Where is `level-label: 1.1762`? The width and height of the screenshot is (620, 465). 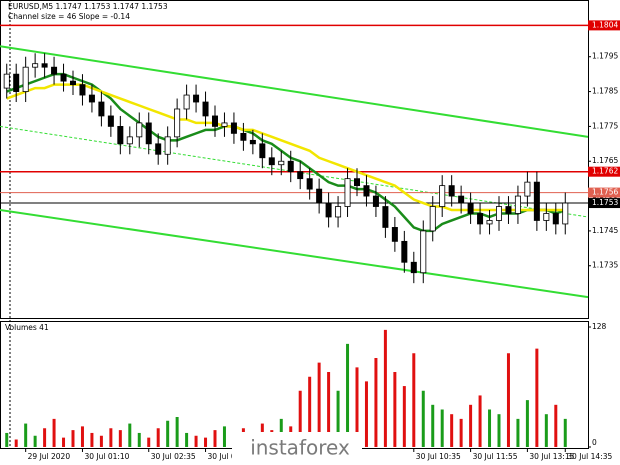 level-label: 1.1762 is located at coordinates (605, 171).